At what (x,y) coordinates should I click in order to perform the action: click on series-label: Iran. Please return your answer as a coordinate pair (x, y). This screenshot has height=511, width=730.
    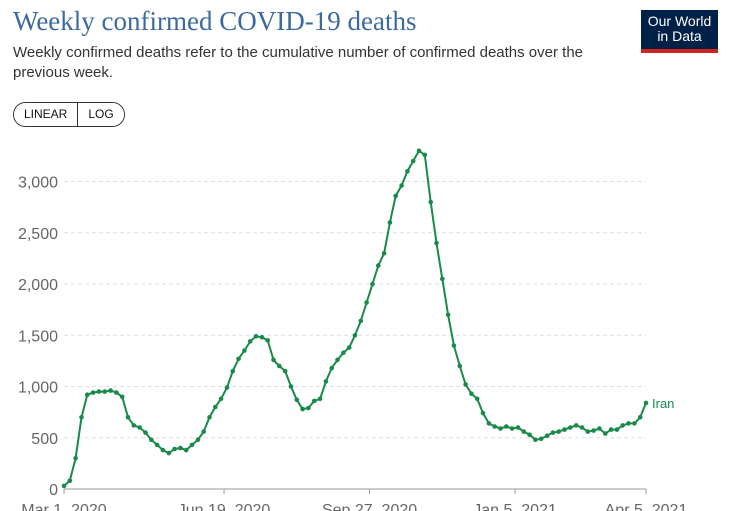
    Looking at the image, I should click on (663, 403).